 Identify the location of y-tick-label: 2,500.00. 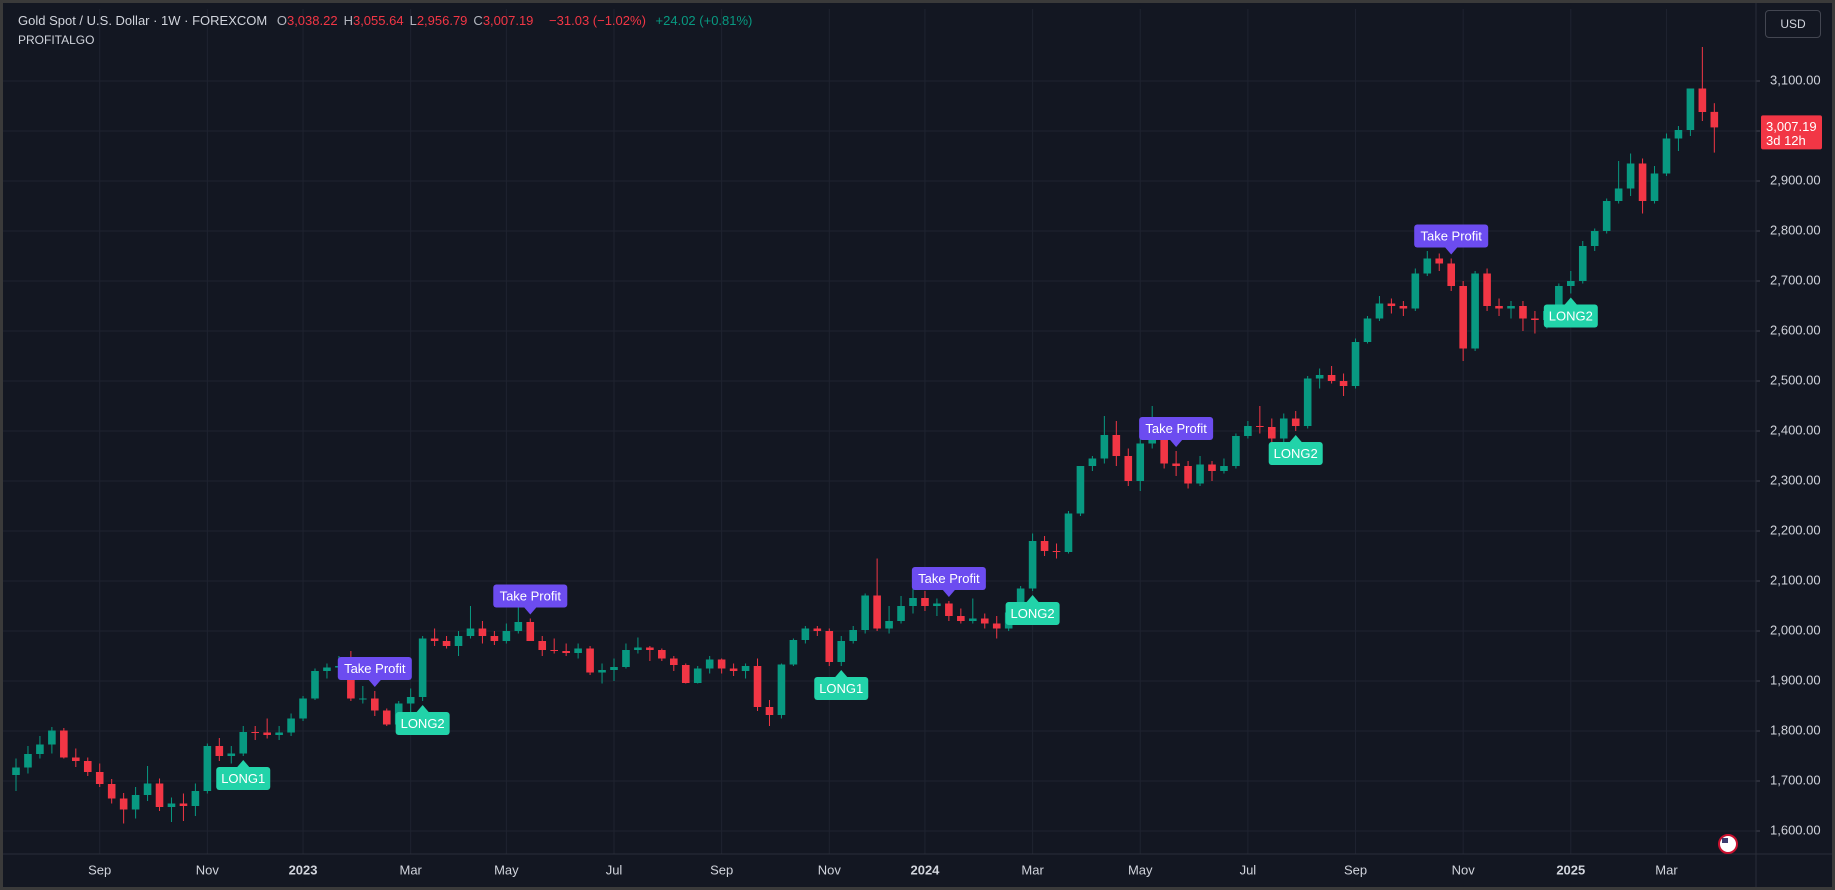
(1795, 379).